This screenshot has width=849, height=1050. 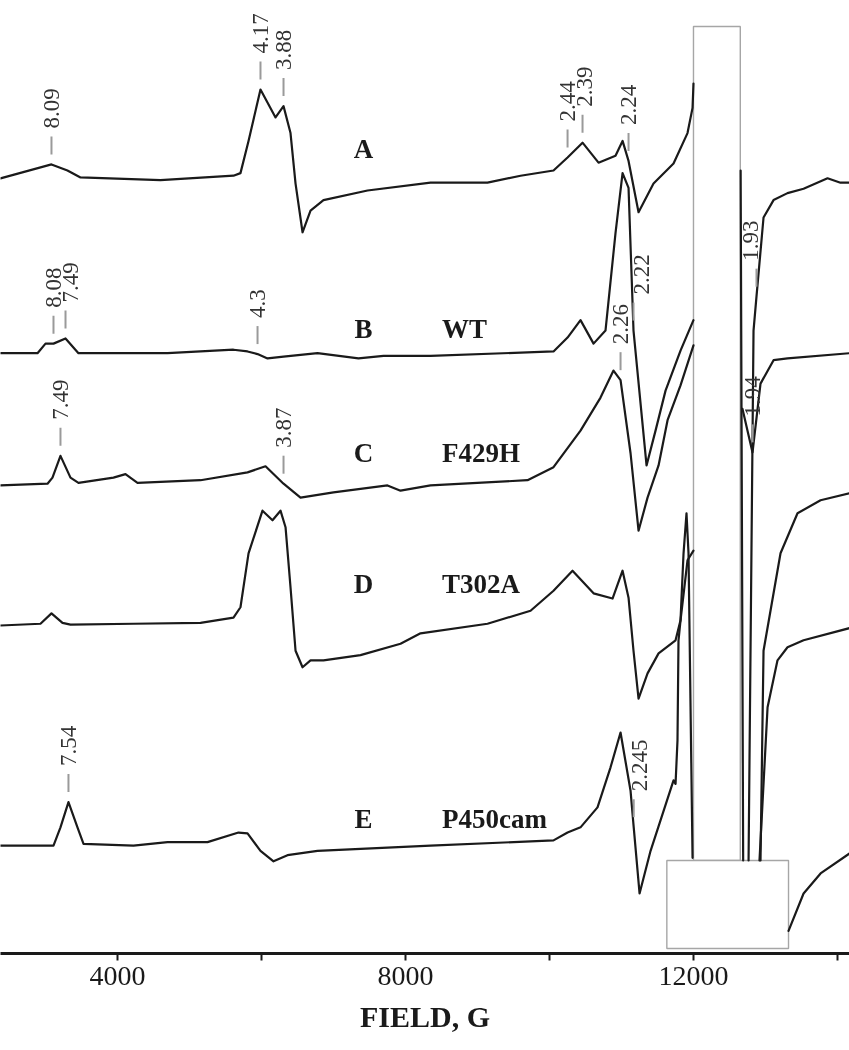 What do you see at coordinates (750, 240) in the screenshot?
I see `annotation: 1.93` at bounding box center [750, 240].